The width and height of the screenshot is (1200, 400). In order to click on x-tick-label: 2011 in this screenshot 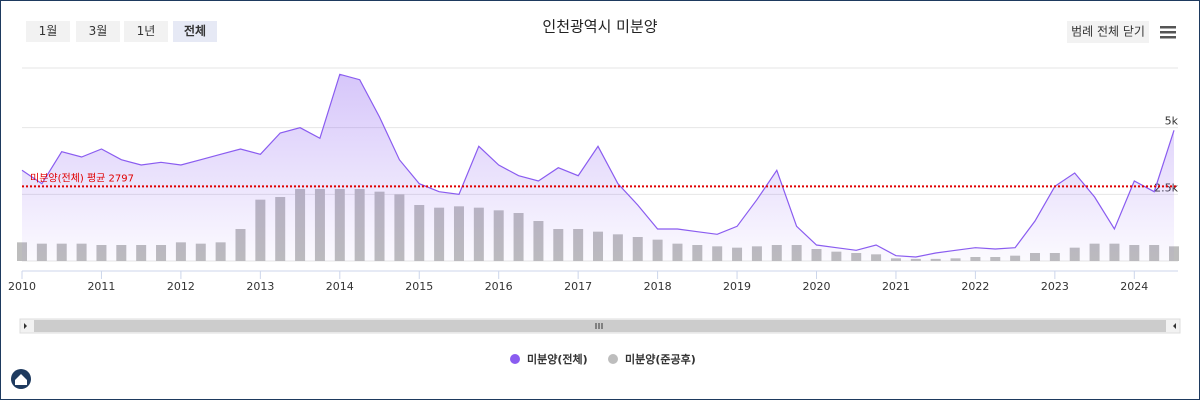, I will do `click(101, 286)`.